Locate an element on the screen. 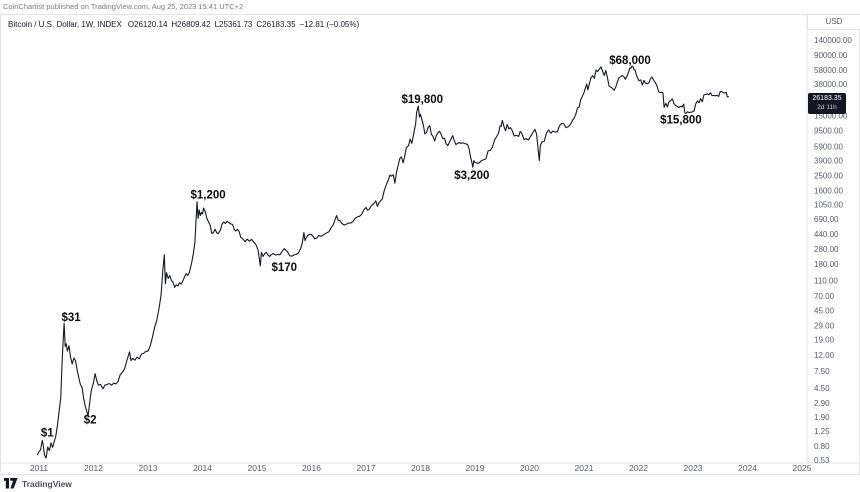 This screenshot has width=860, height=492. price-tick-label: 38000.00 is located at coordinates (831, 84).